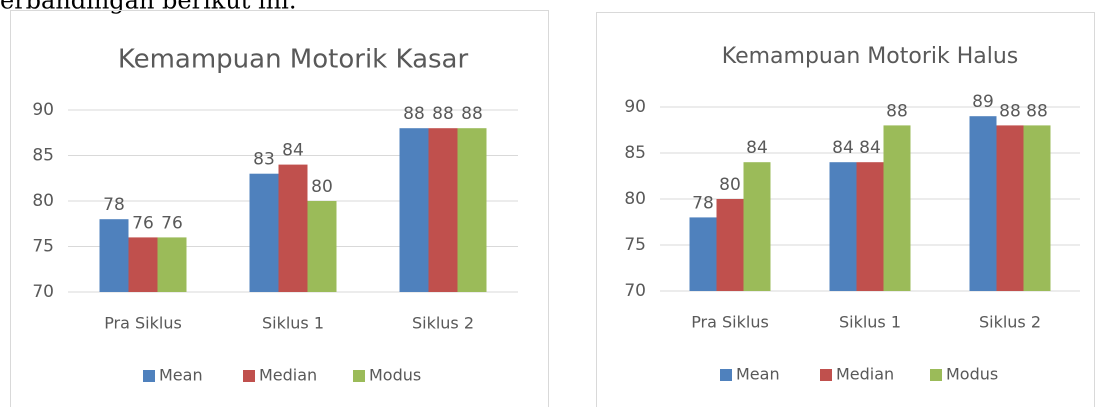 The height and width of the screenshot is (407, 1099). I want to click on chart-title: Kemampuan Motorik Kasar, so click(293, 60).